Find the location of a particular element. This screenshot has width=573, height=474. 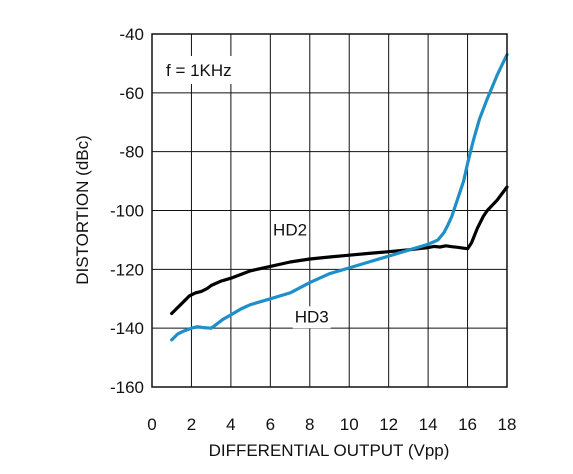

x-tick-label: 2 is located at coordinates (191, 424).